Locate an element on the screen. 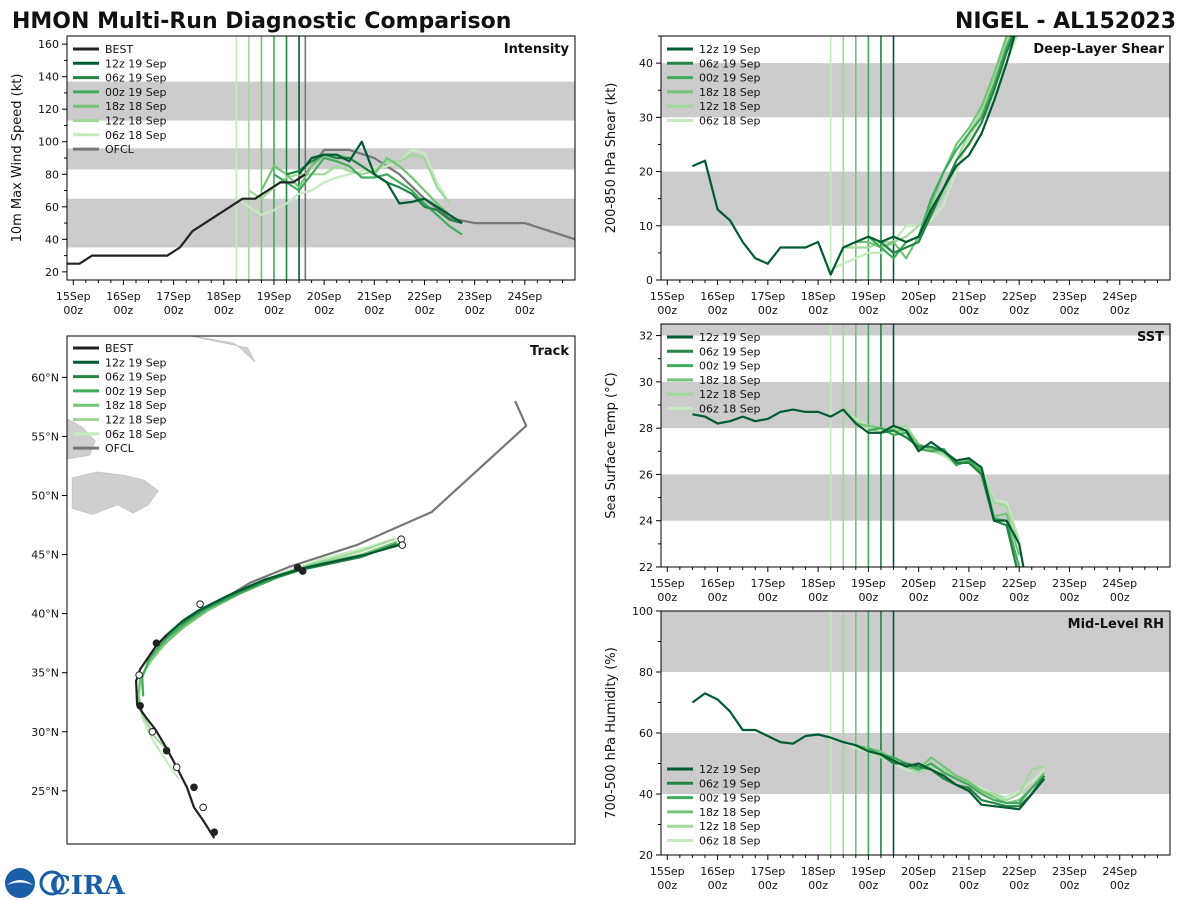 The image size is (1200, 900). intensity-panel-title: Intensity is located at coordinates (537, 49).